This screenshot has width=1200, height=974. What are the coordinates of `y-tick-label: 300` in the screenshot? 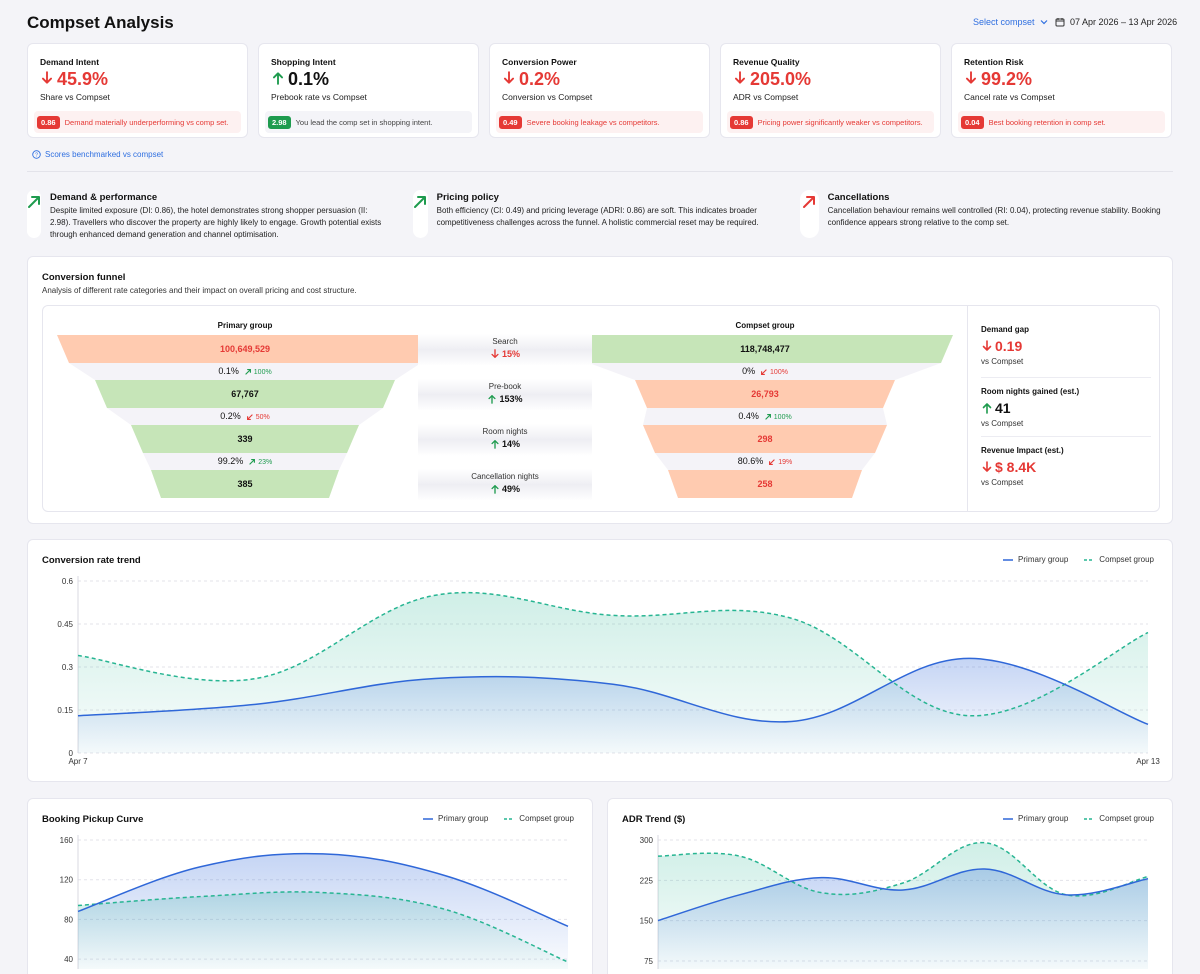 It's located at (647, 840).